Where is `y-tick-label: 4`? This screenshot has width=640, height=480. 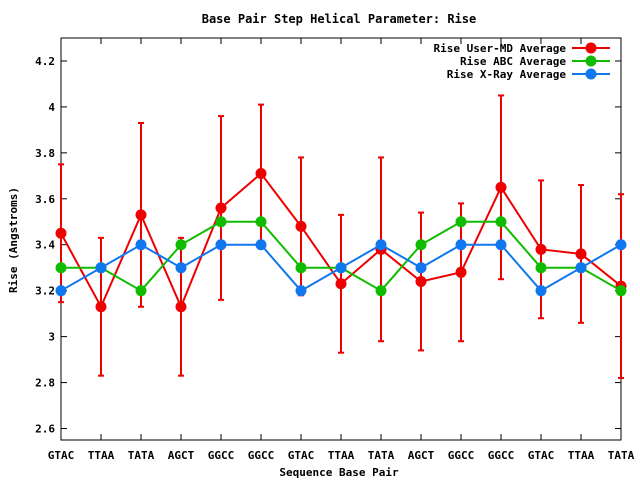 y-tick-label: 4 is located at coordinates (51, 107).